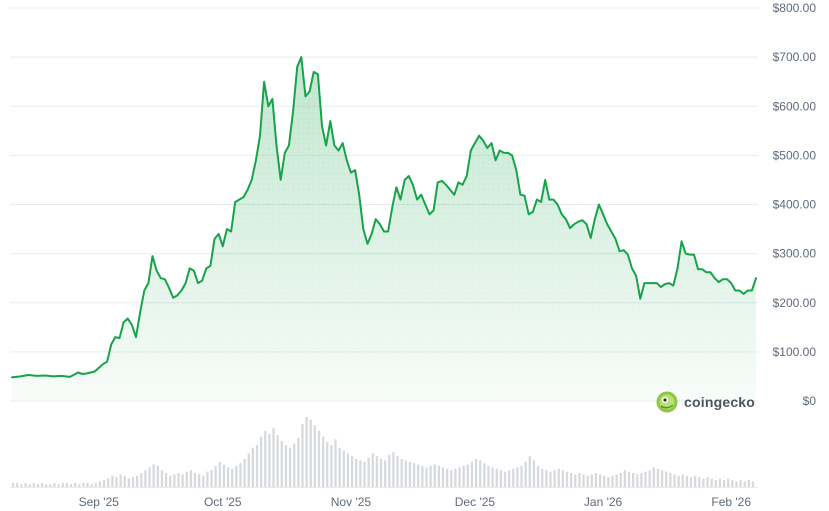  I want to click on x-tick-label: Nov '25, so click(351, 502).